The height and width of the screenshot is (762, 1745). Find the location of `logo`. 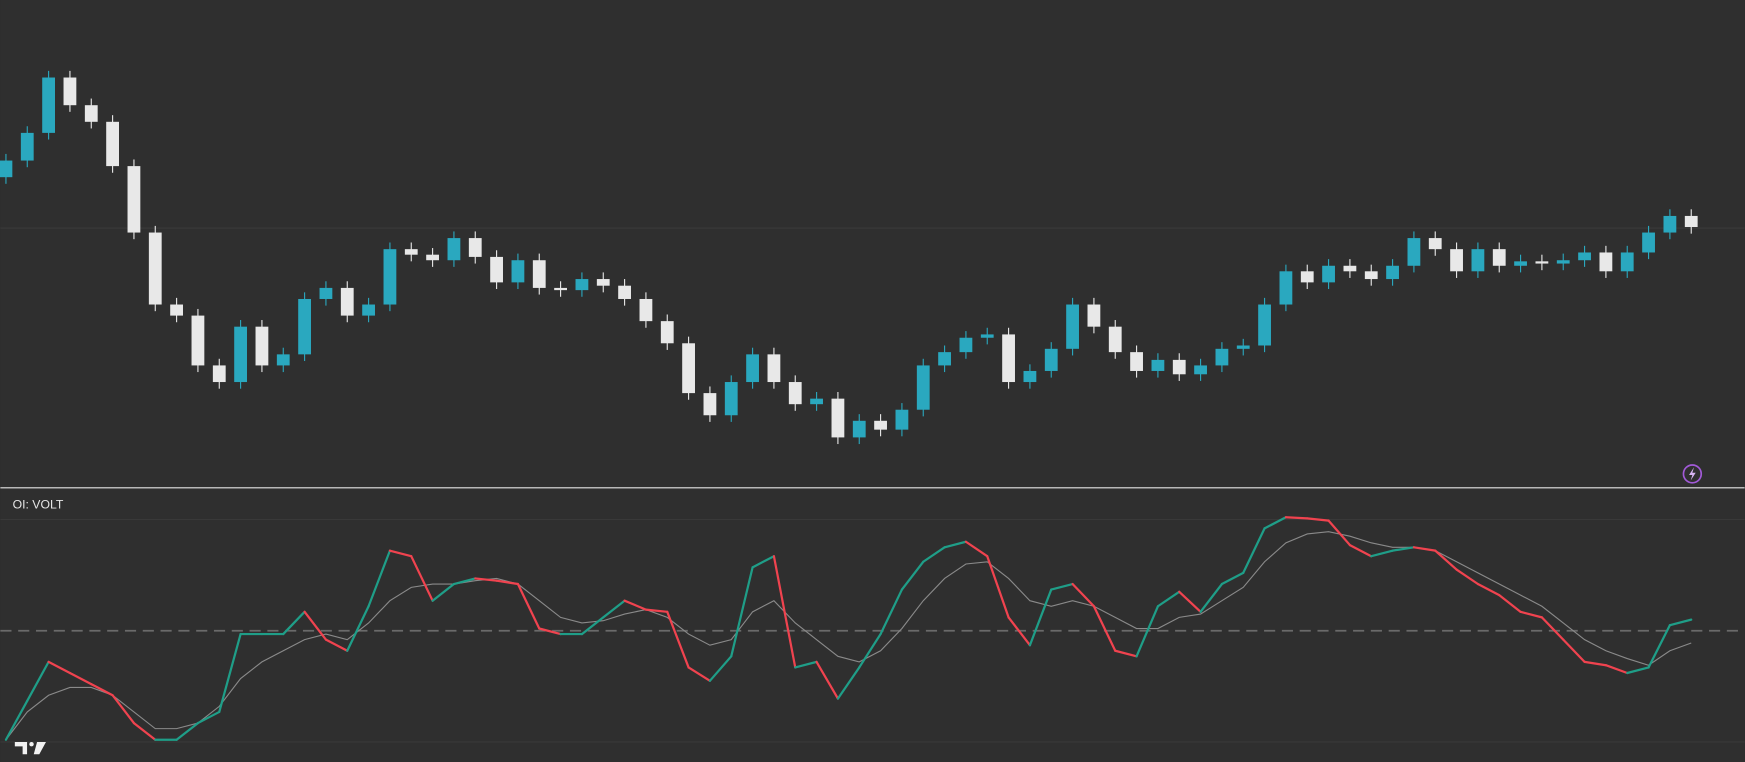

logo is located at coordinates (30, 748).